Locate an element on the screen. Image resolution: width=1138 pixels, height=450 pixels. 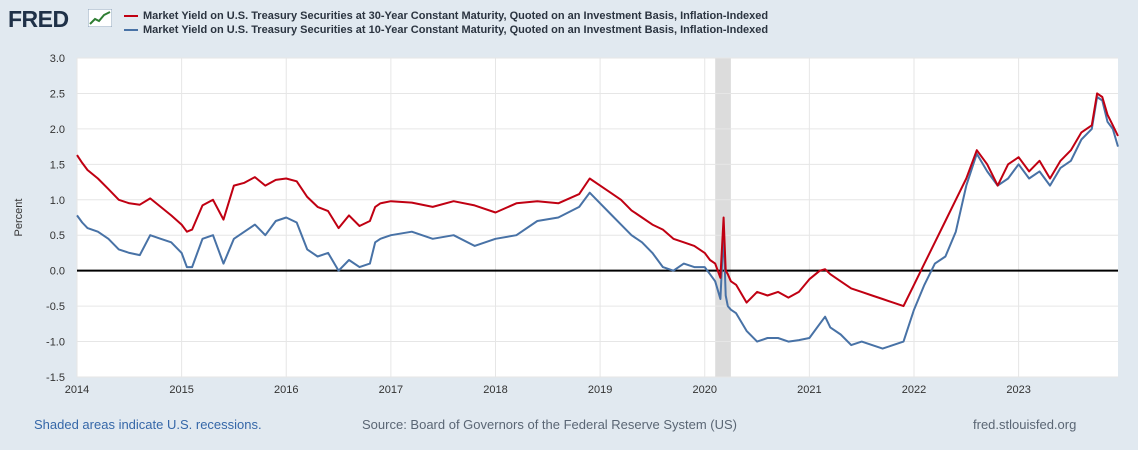
y-tick-label: -1.0 is located at coordinates (55, 343).